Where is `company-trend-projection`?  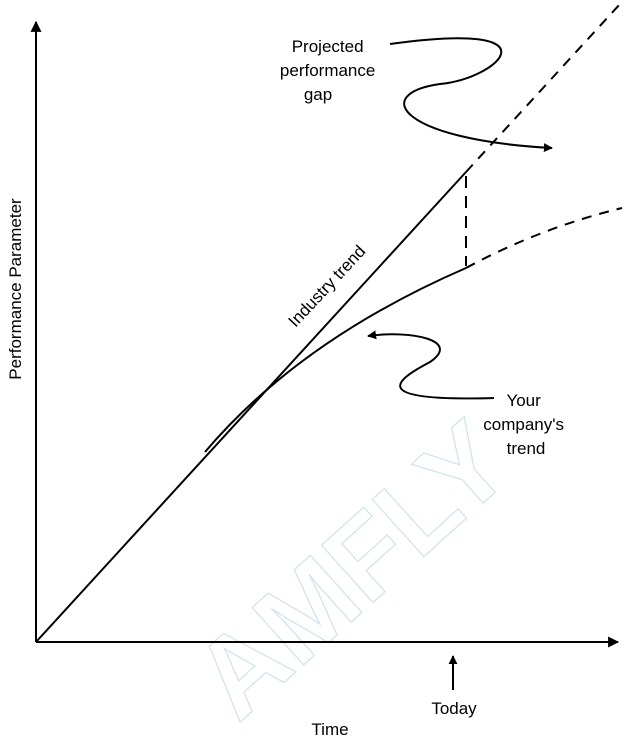 company-trend-projection is located at coordinates (544, 238).